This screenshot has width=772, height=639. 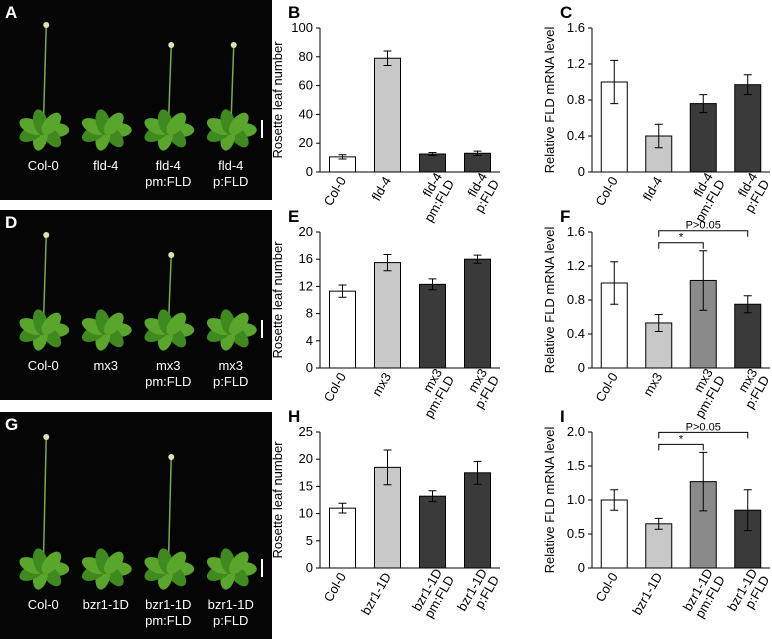 I want to click on y-tick-label: 80, so click(x=306, y=56).